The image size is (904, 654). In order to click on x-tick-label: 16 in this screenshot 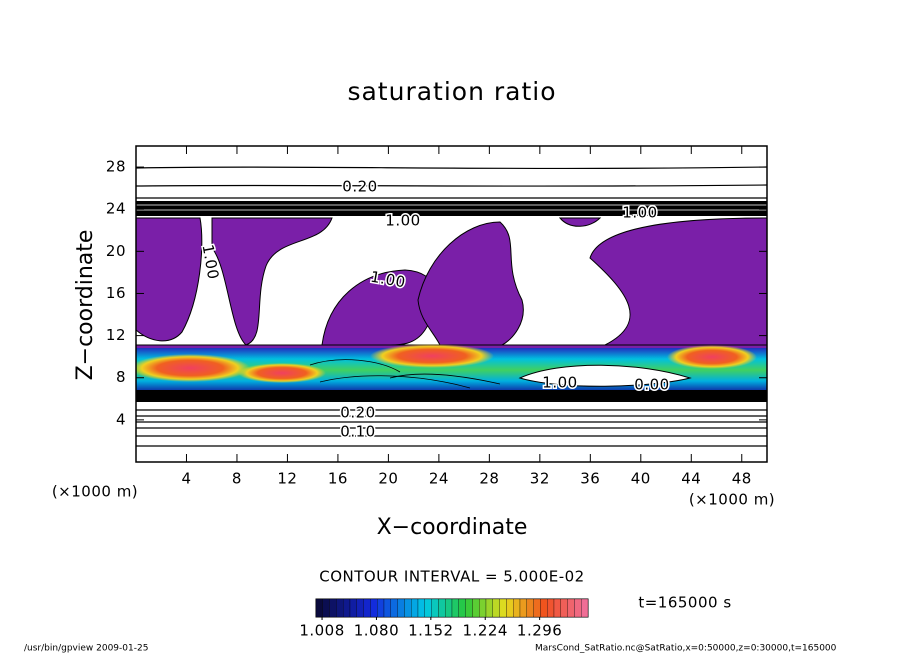, I will do `click(338, 479)`.